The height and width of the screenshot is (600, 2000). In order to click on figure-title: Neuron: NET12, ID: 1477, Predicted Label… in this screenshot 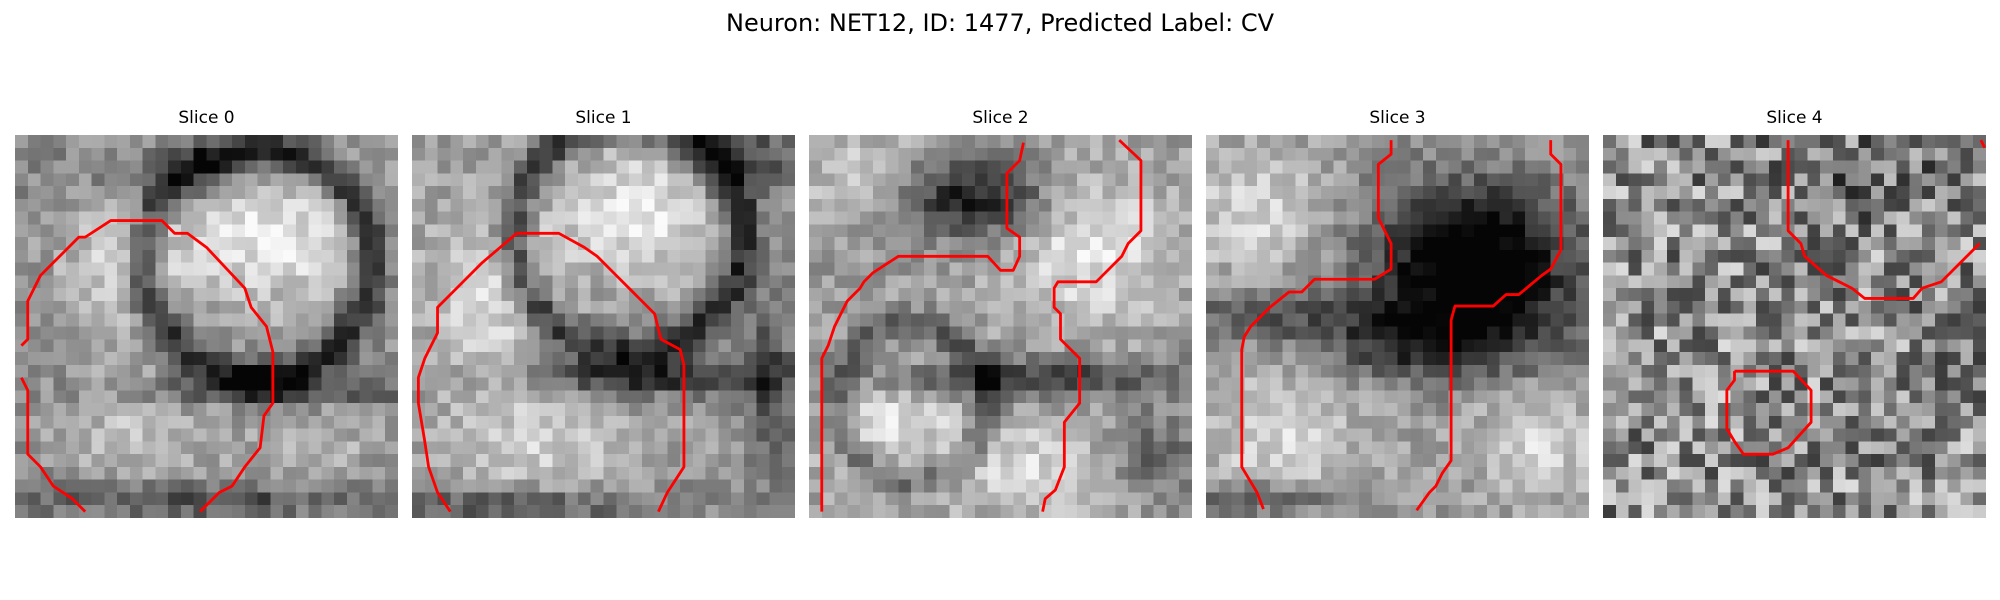, I will do `click(1000, 23)`.